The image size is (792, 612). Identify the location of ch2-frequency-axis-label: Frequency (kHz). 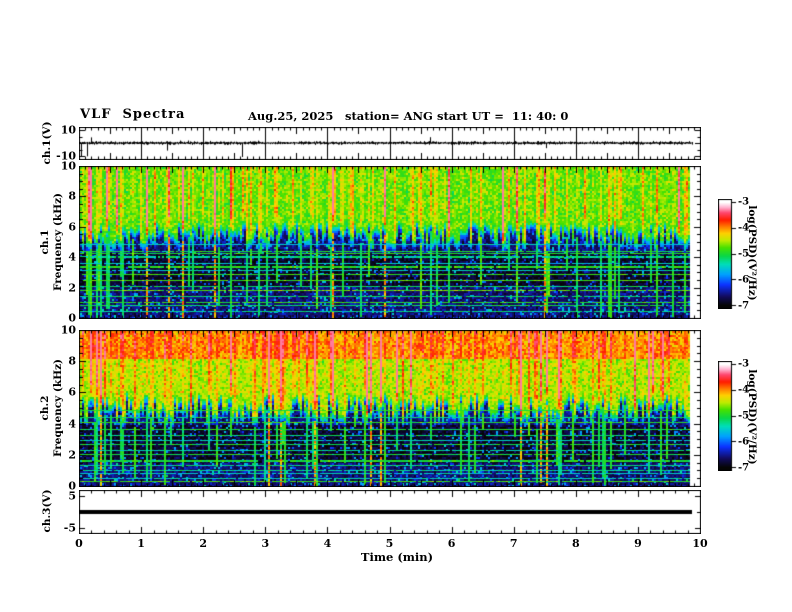
(58, 408).